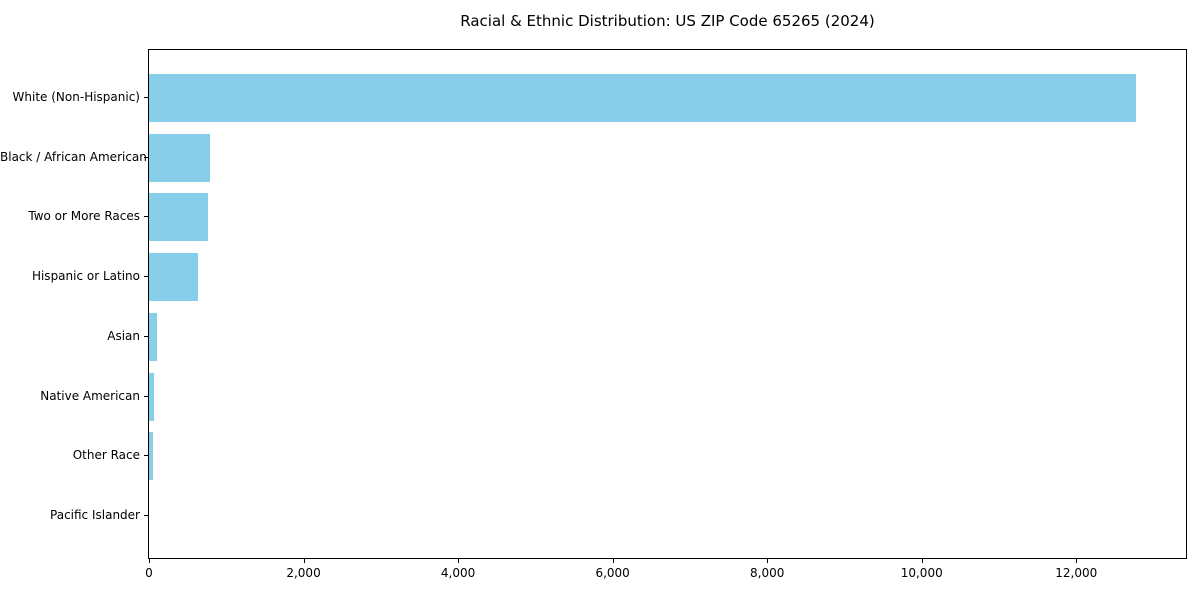 This screenshot has width=1200, height=600. I want to click on bar-white-non-hispanic, so click(642, 98).